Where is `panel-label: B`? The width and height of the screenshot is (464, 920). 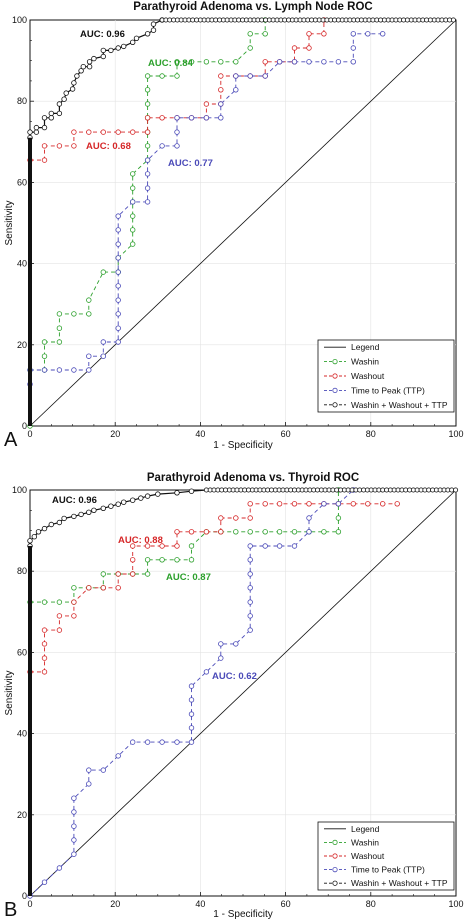
panel-label: B is located at coordinates (10, 909).